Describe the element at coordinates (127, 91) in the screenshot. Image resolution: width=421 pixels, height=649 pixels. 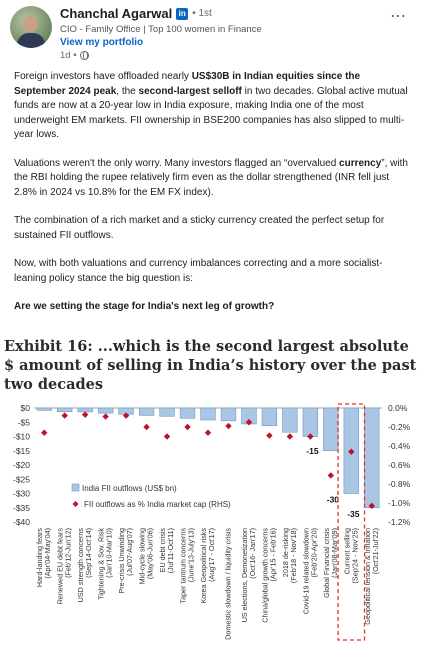
I see `text-run: , the` at that location.